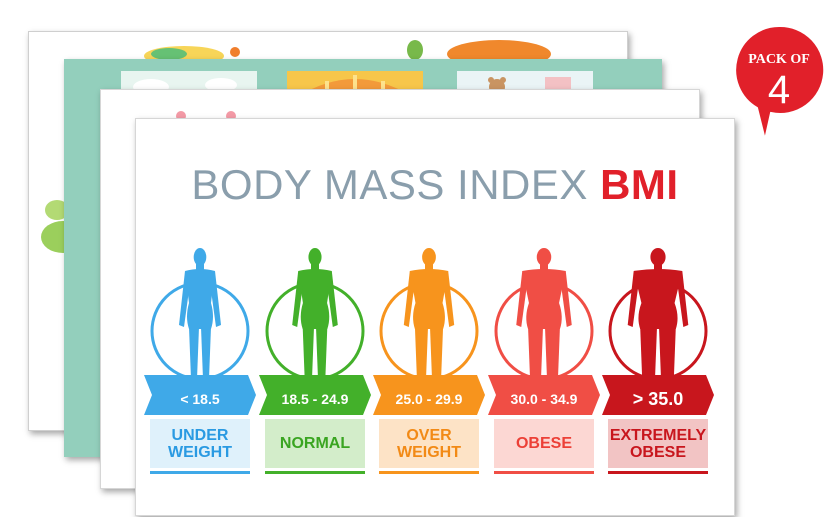  What do you see at coordinates (200, 443) in the screenshot?
I see `bmi-category-label: UNDER WEIGHT` at bounding box center [200, 443].